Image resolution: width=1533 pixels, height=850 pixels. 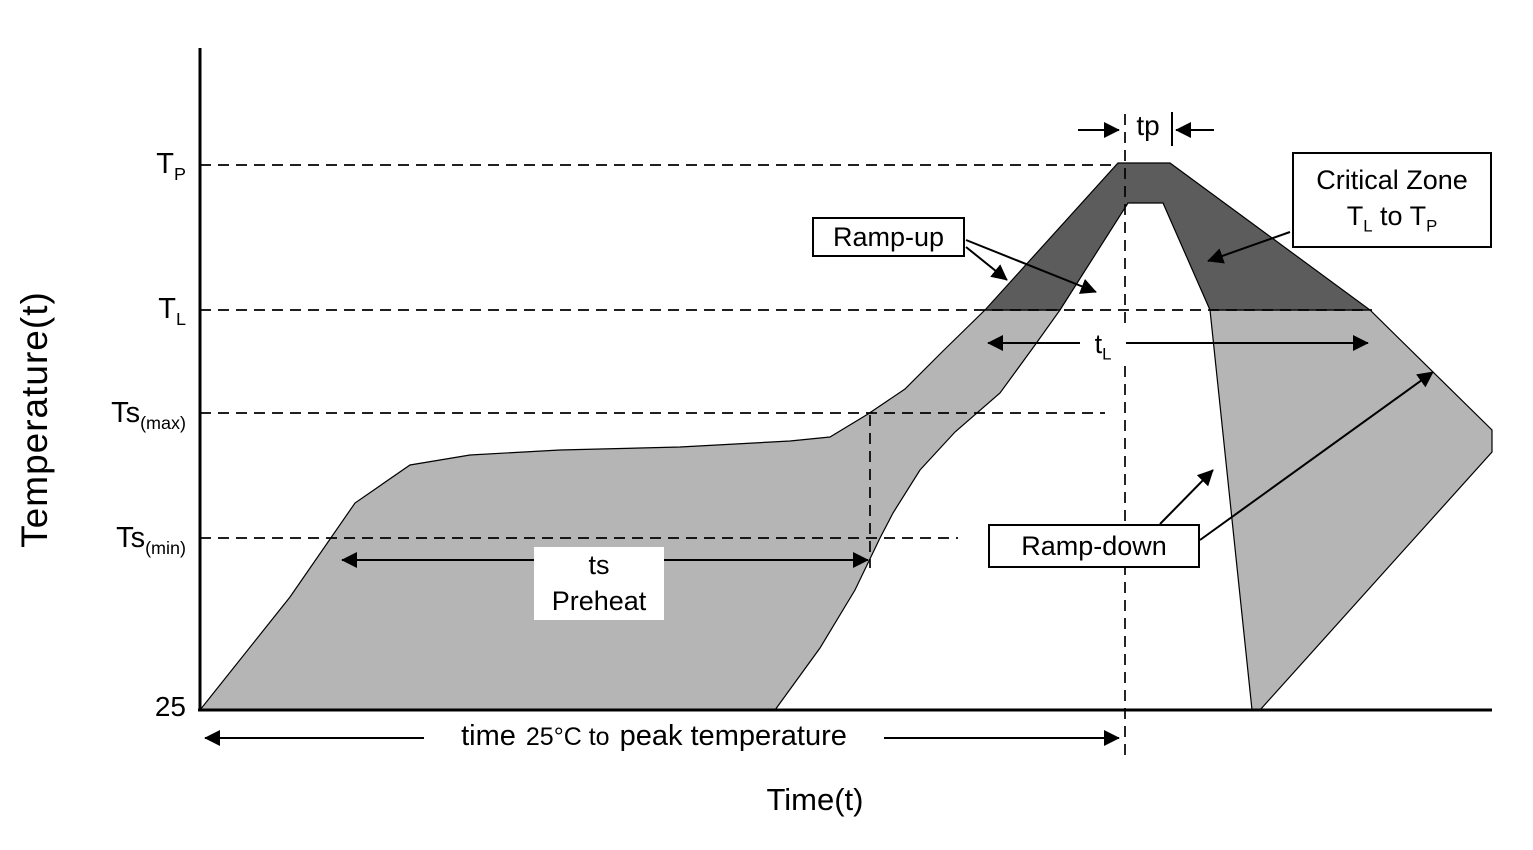 I want to click on time-to-peak-part1: time, so click(x=488, y=736).